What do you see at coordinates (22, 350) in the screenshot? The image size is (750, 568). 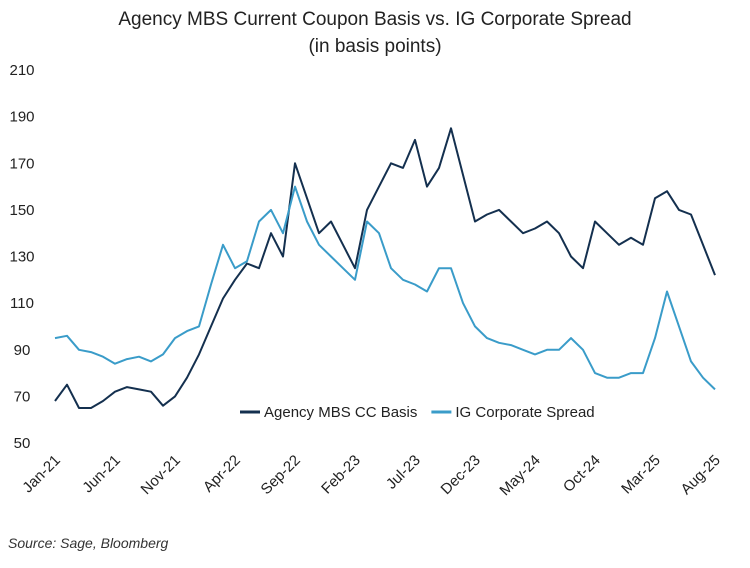 I see `y-tick-label: 90` at bounding box center [22, 350].